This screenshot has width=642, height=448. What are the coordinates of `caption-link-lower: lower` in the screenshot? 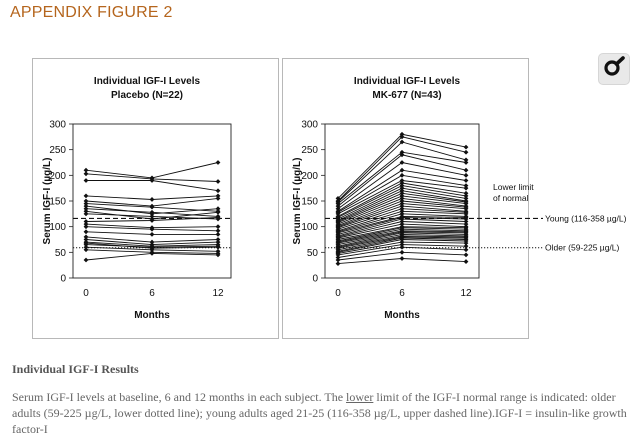 It's located at (360, 397).